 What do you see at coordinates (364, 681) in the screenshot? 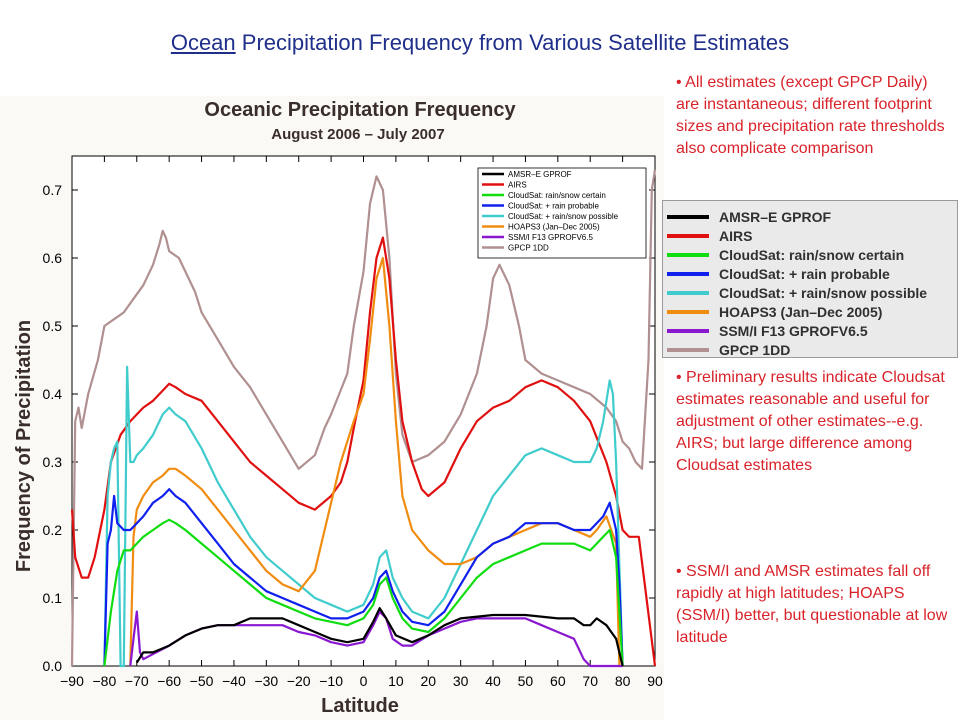
I see `x-tick-label: 0` at bounding box center [364, 681].